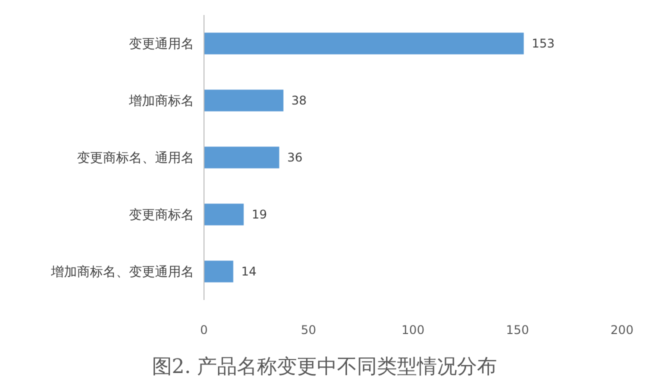  Describe the element at coordinates (622, 330) in the screenshot. I see `x-tick-label: 200` at that location.